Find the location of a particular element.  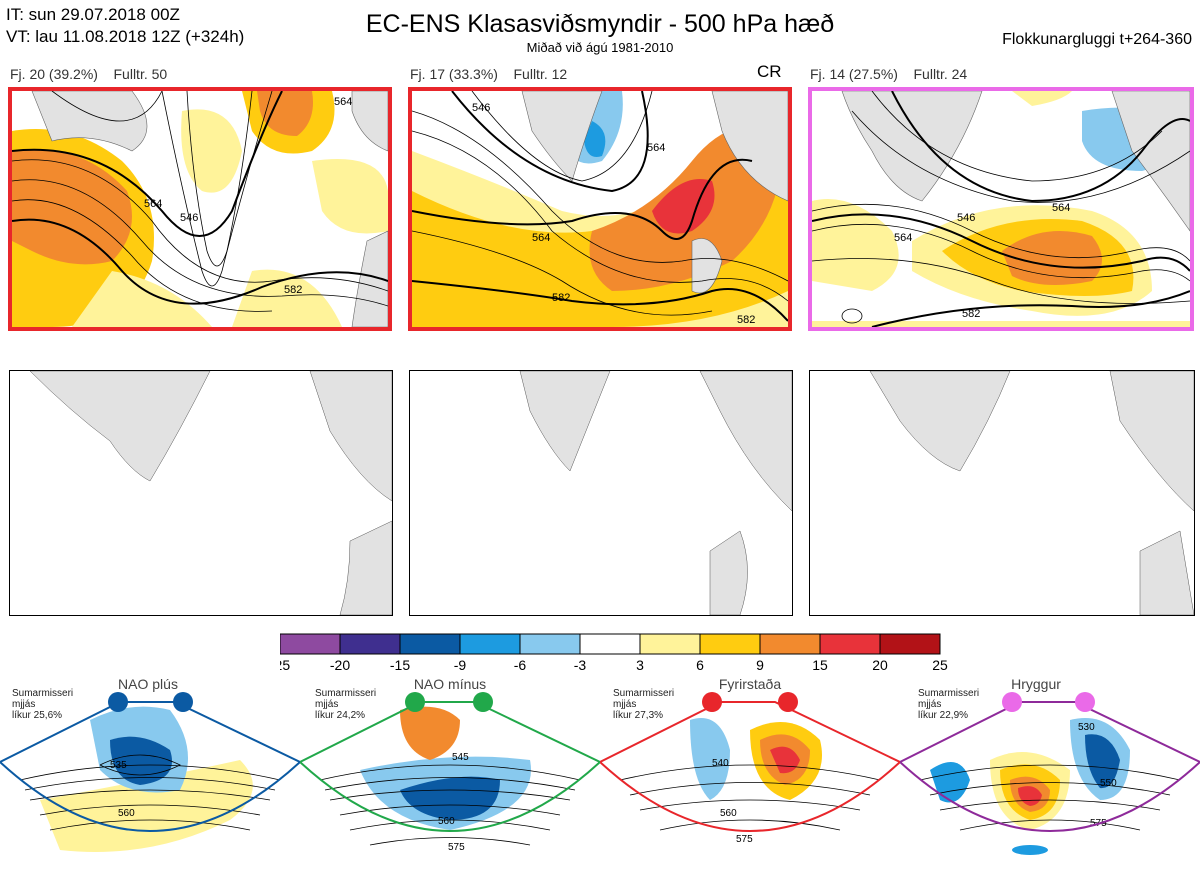

colorbar-tick: -9 is located at coordinates (460, 665).